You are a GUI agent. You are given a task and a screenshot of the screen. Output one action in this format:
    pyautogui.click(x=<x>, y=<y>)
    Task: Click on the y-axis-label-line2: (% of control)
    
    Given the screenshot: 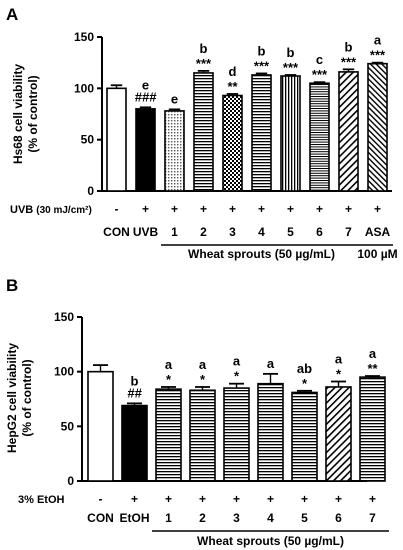 What is the action you would take?
    pyautogui.click(x=33, y=113)
    